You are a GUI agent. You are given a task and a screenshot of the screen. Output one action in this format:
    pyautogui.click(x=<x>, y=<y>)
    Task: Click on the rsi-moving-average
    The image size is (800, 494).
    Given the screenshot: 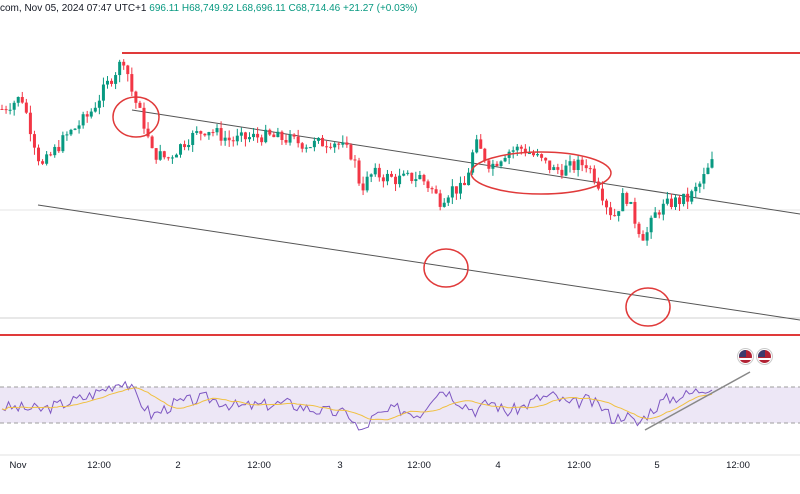 What is the action you would take?
    pyautogui.click(x=357, y=404)
    